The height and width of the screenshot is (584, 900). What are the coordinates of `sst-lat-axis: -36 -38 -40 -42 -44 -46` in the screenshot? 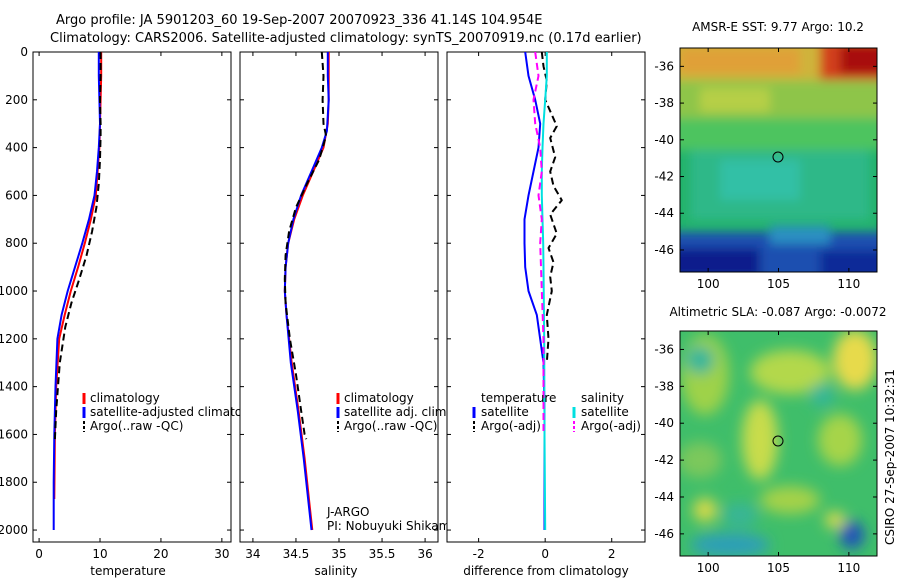 It's located at (765, 158).